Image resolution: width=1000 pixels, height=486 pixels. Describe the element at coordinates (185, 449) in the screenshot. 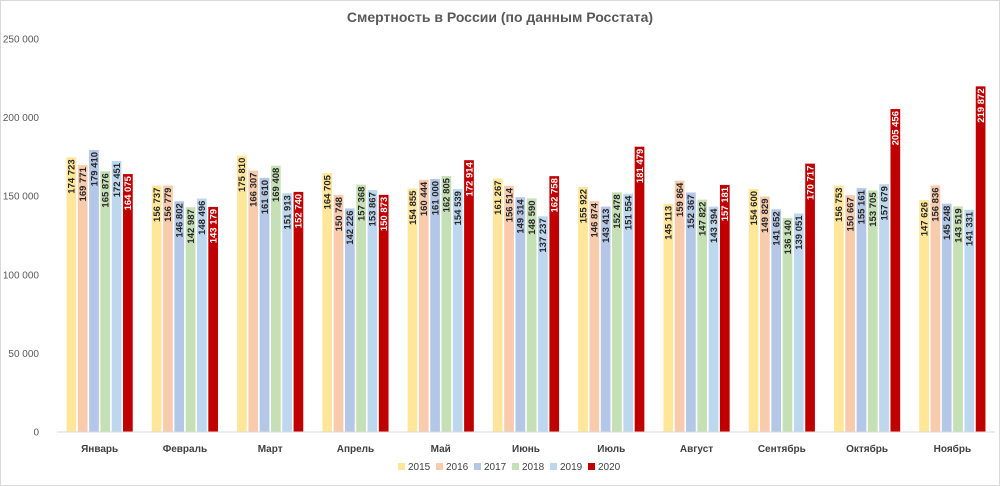

I see `x-tick-label: Февраль` at that location.